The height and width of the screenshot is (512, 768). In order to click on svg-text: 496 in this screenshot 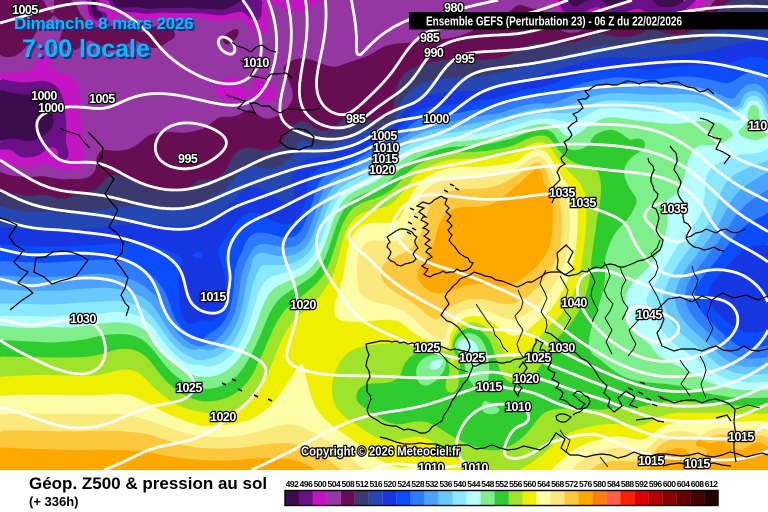, I will do `click(306, 484)`.